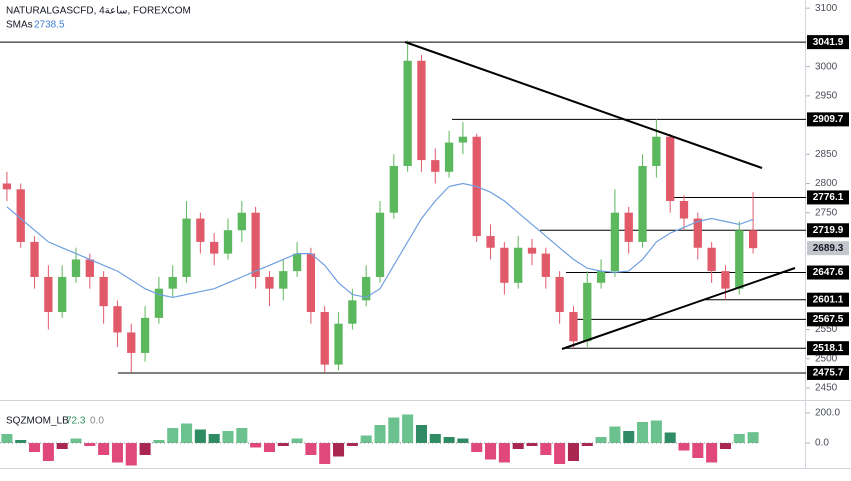 This screenshot has height=481, width=851. I want to click on level-label: 2601.1, so click(828, 299).